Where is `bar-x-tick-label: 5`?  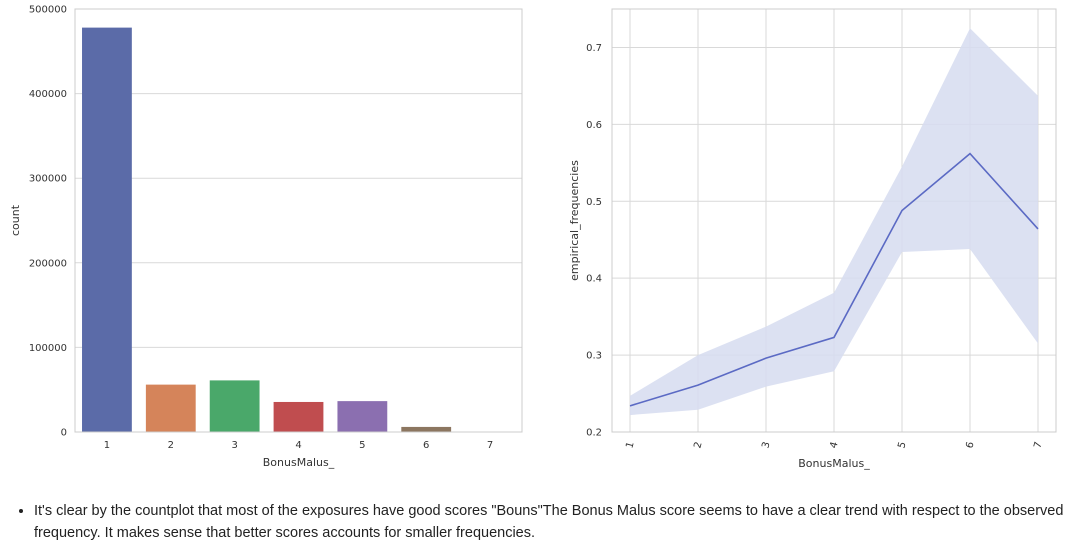
bar-x-tick-label: 5 is located at coordinates (362, 445).